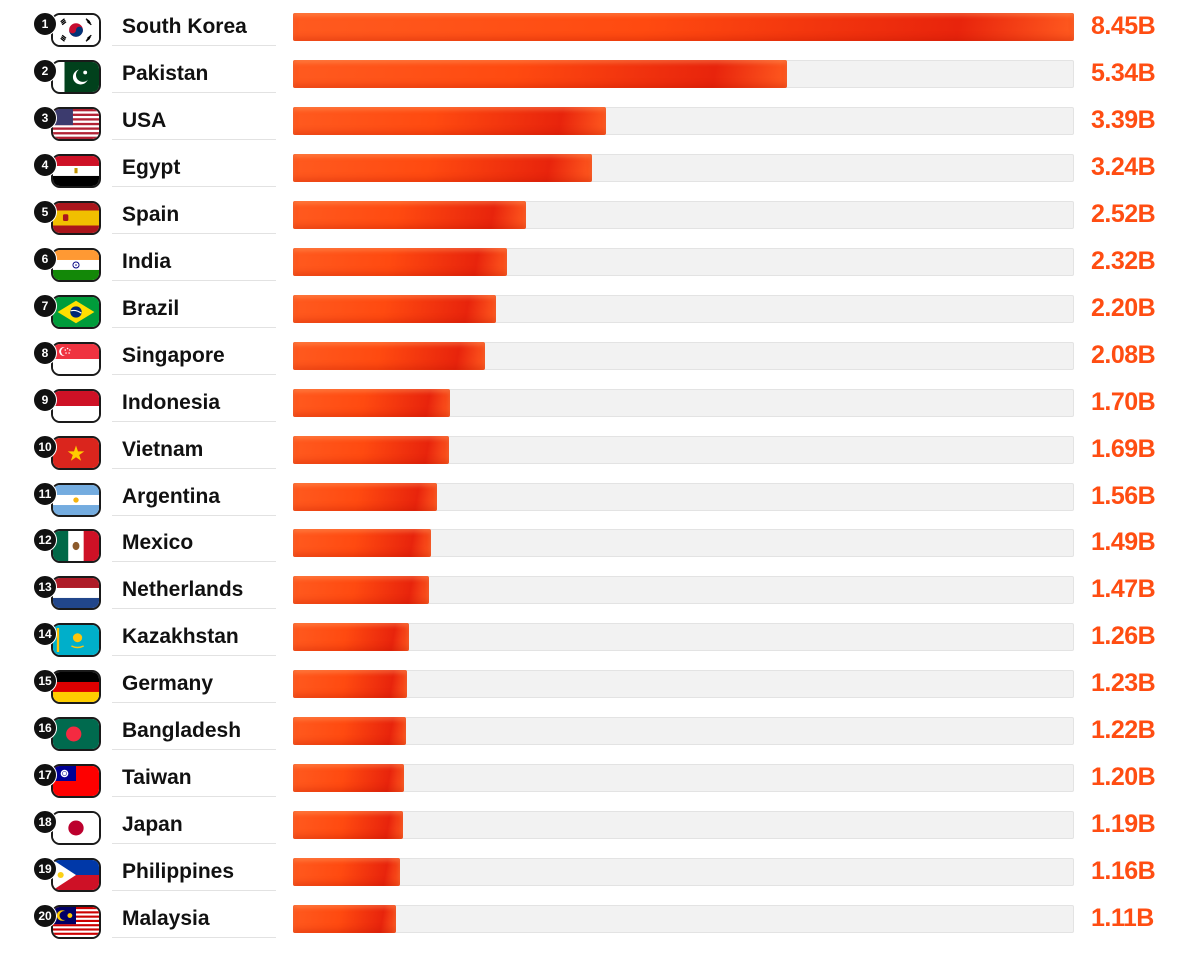 The image size is (1200, 966). I want to click on value-label: 2.20B, so click(1123, 308).